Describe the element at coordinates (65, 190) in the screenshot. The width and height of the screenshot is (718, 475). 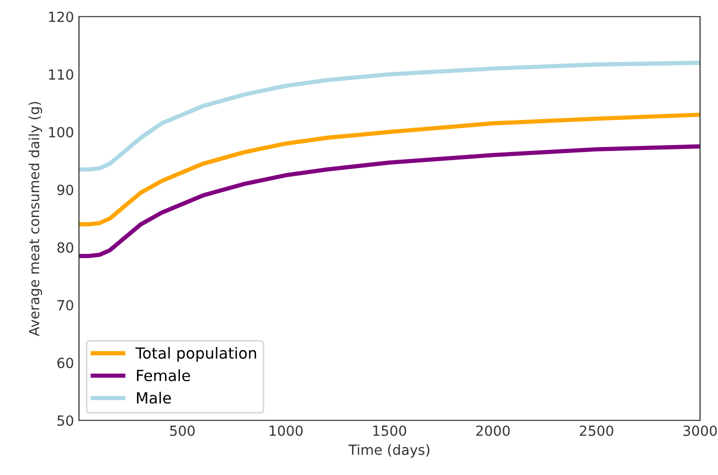
I see `y-tick-label: 90` at that location.